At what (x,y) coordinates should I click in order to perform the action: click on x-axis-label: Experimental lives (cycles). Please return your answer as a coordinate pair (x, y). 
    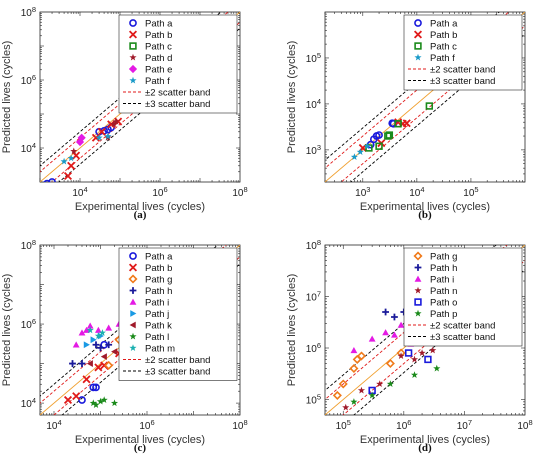
    Looking at the image, I should click on (425, 440).